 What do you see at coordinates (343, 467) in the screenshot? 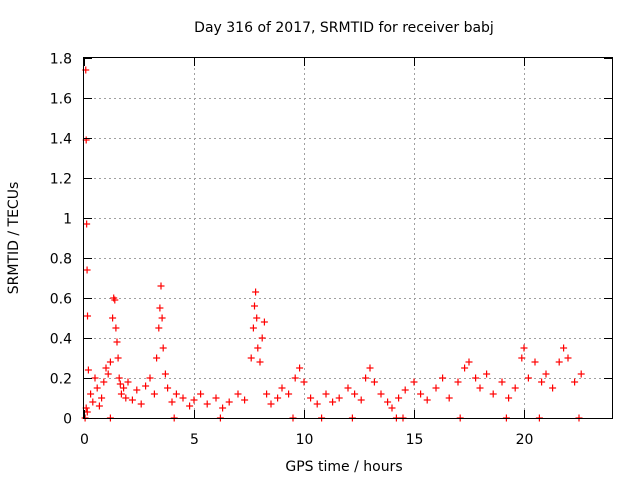
I see `x-axis-label: GPS time / hours` at bounding box center [343, 467].